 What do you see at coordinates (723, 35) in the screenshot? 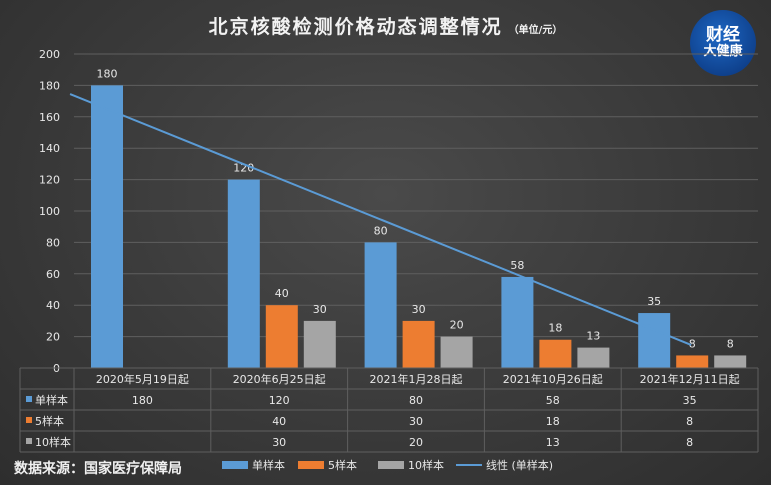
I see `logo-line-1: 财经` at bounding box center [723, 35].